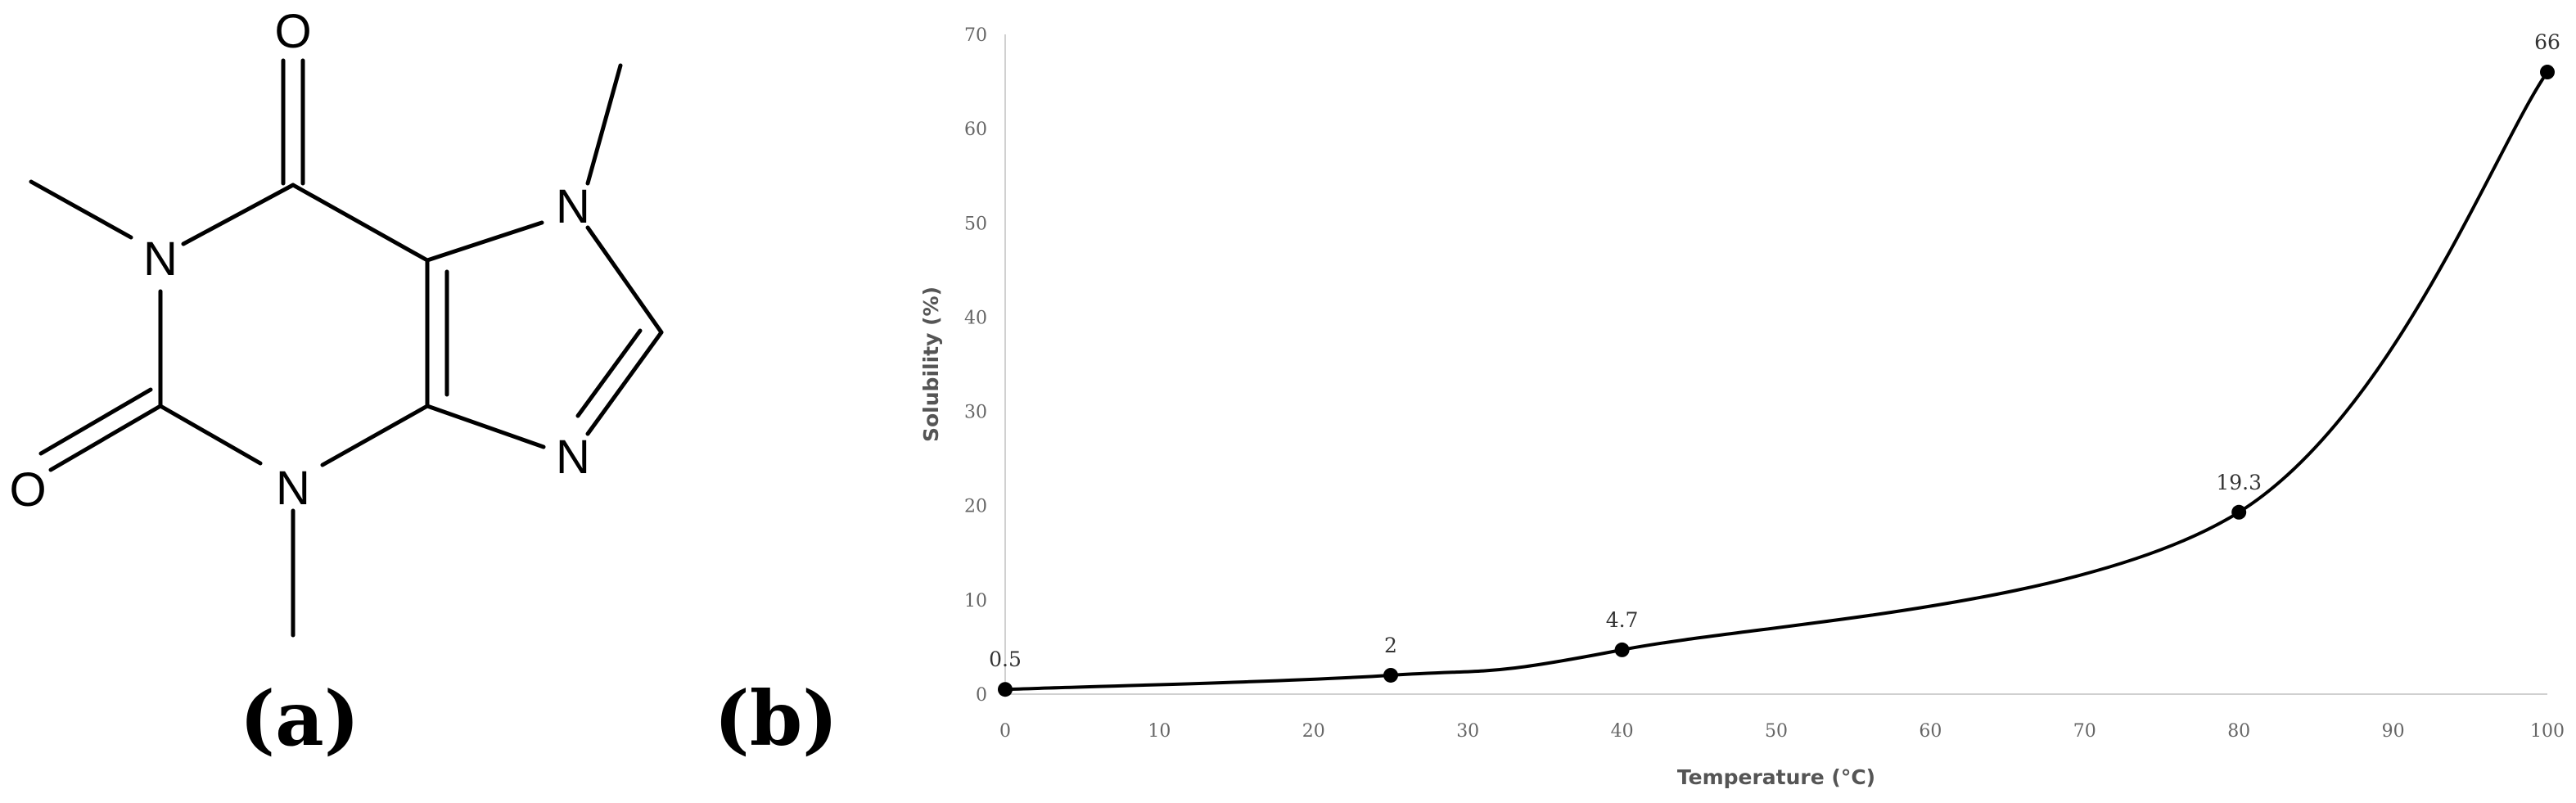 Image resolution: width=2576 pixels, height=803 pixels. I want to click on bond-n1-methyl, so click(81, 209).